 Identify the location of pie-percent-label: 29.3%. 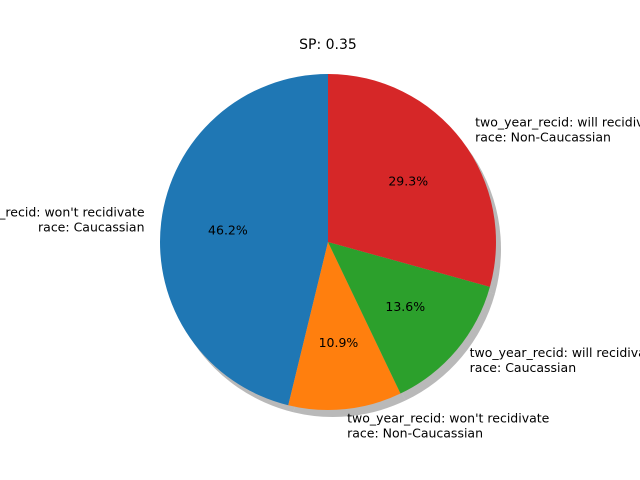
(408, 180).